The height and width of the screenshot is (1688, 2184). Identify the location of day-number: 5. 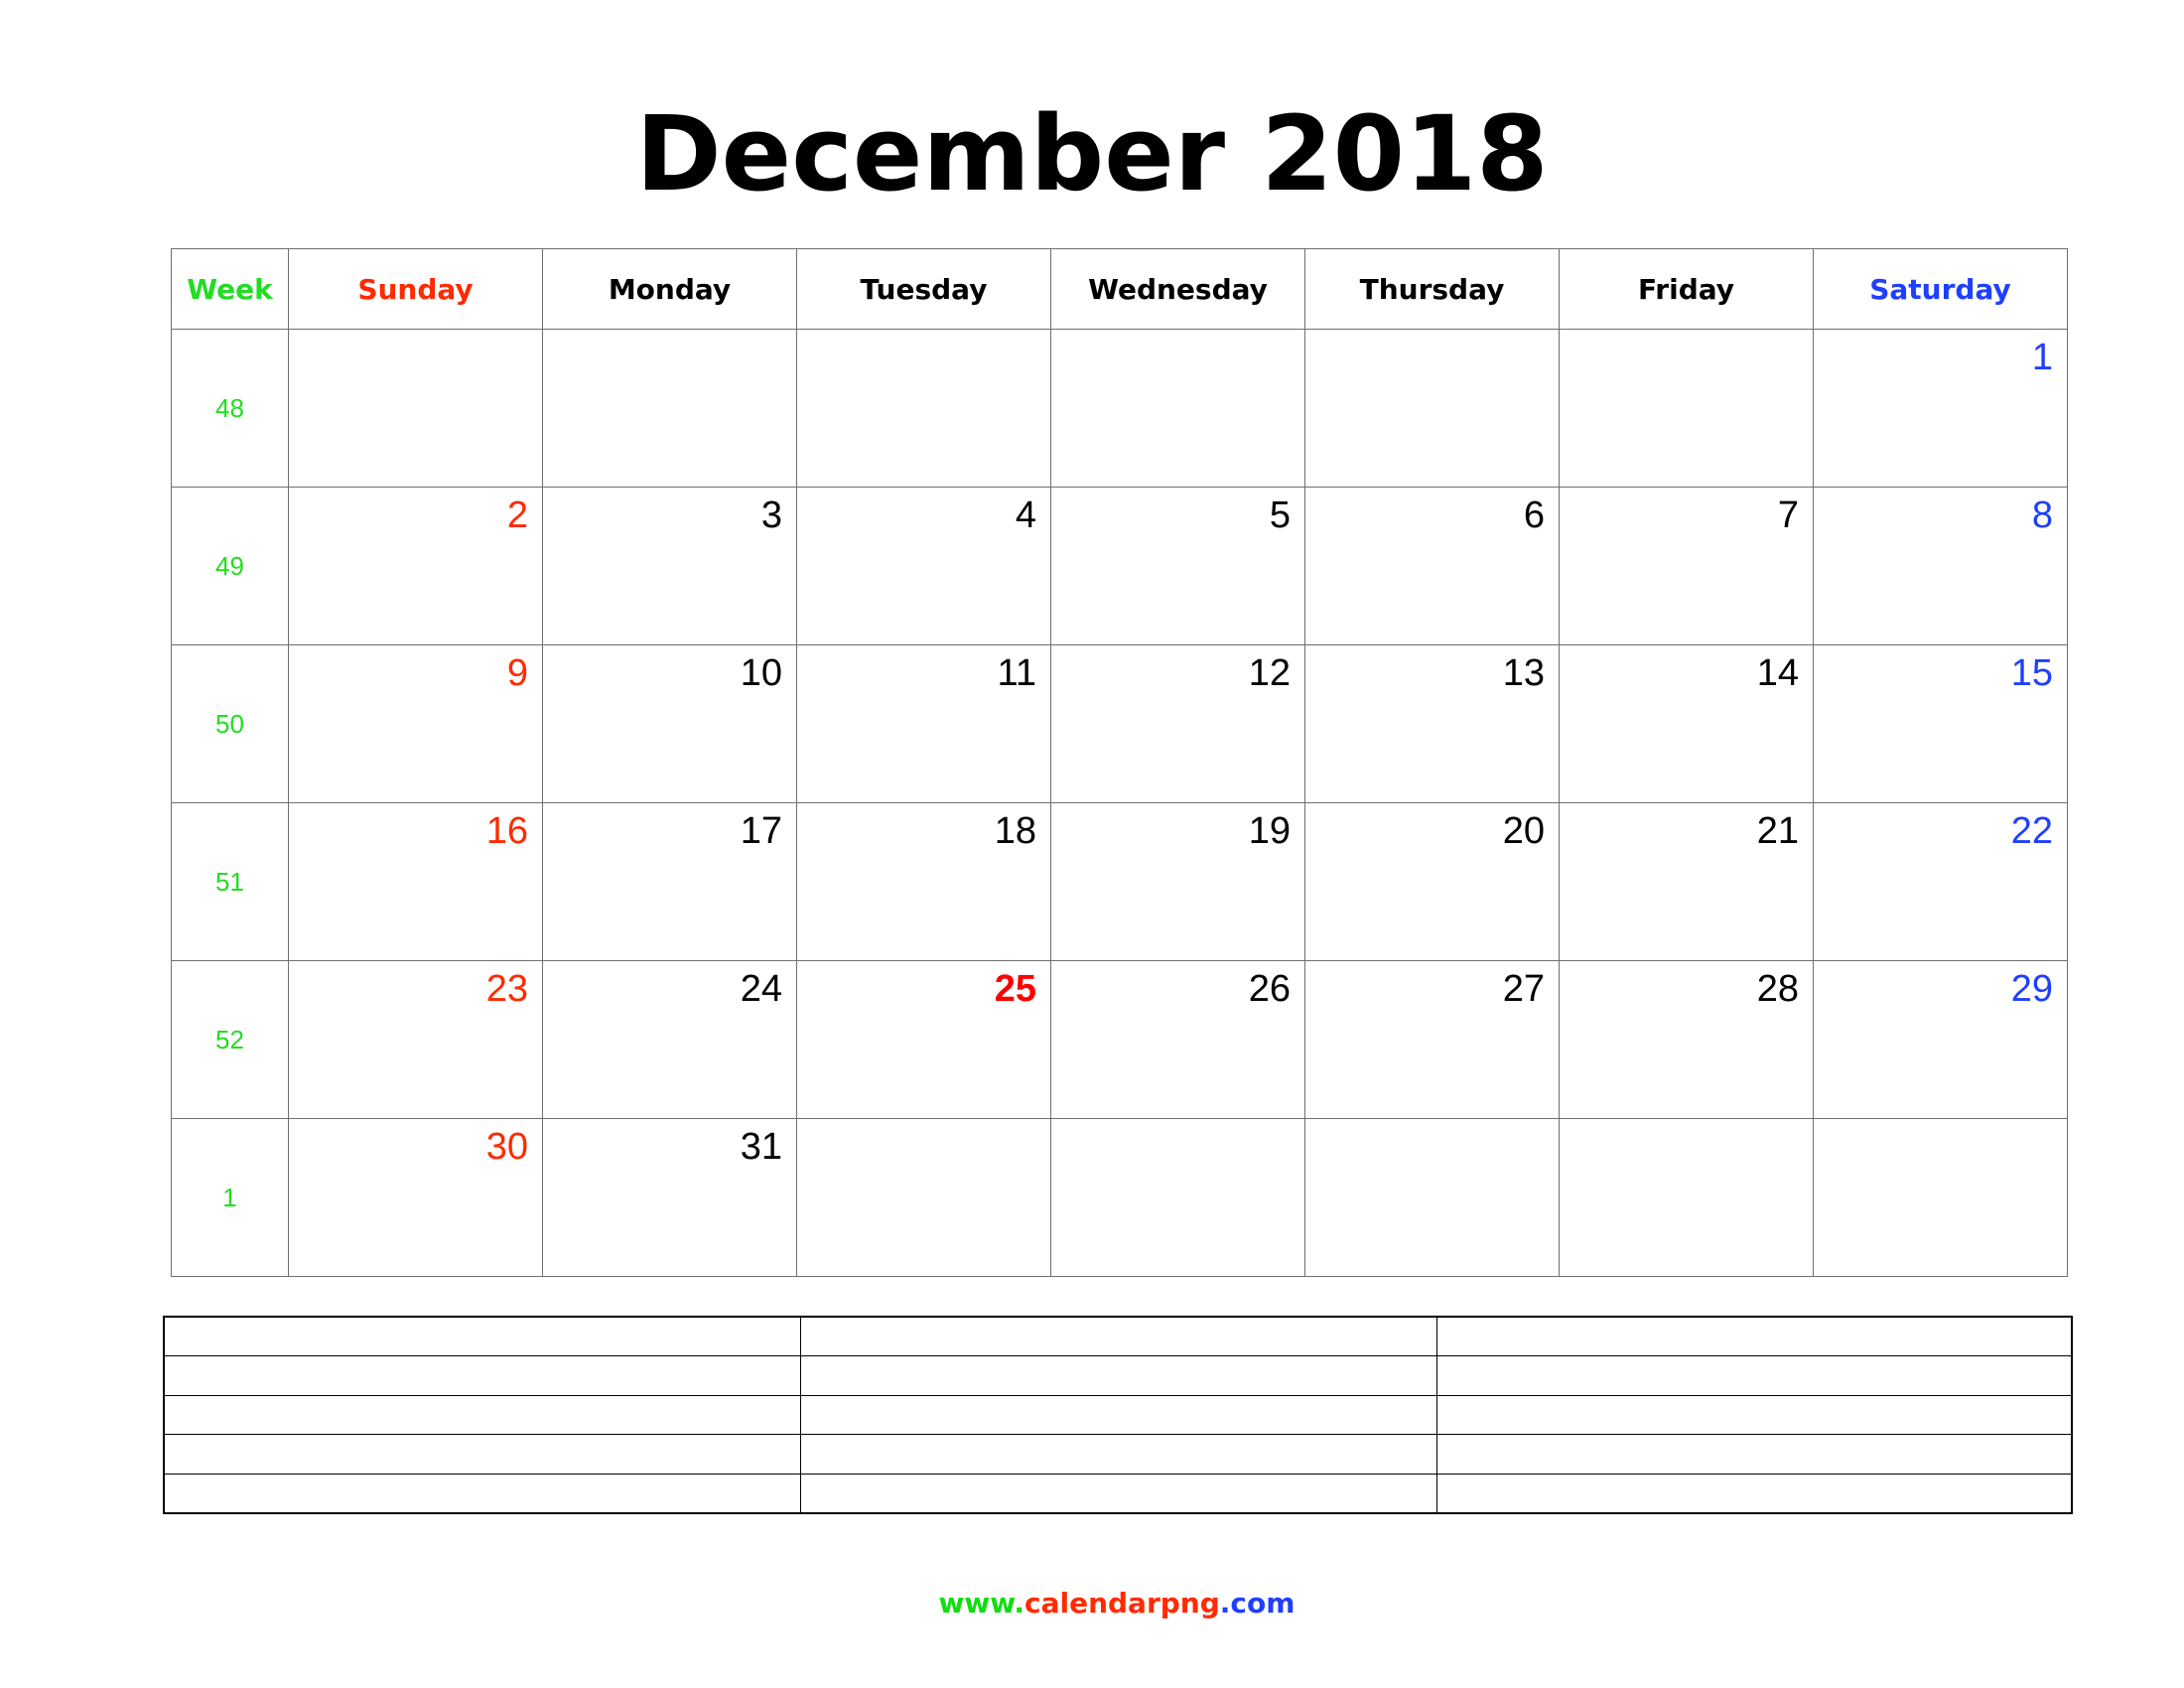
(1280, 515).